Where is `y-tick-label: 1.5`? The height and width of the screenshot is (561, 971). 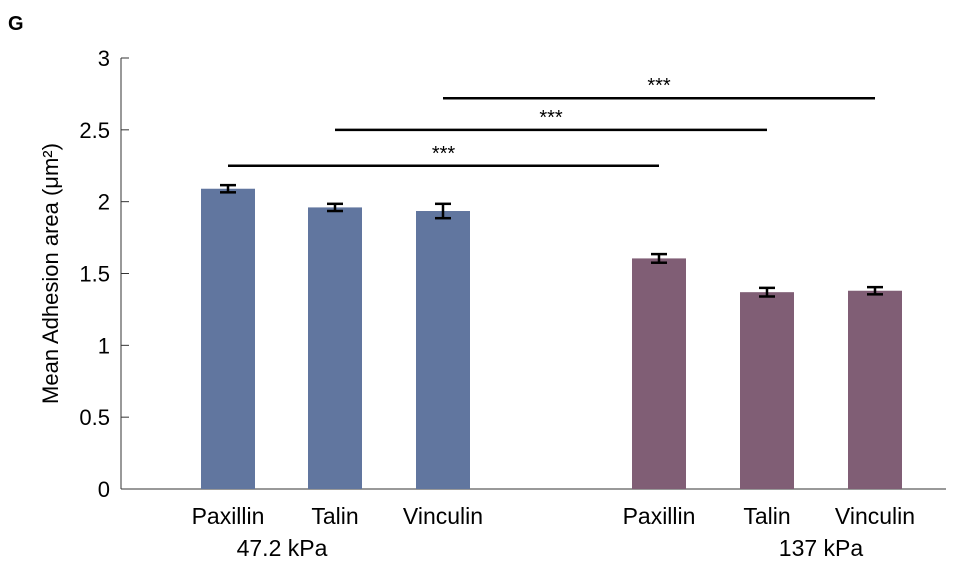 y-tick-label: 1.5 is located at coordinates (94, 274).